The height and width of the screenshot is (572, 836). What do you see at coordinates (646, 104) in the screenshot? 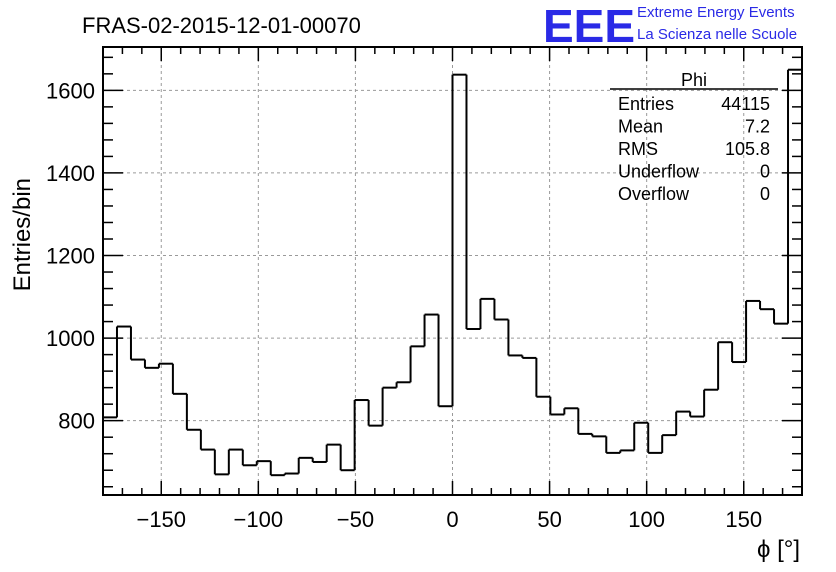
I see `stats-row-label: Entries` at bounding box center [646, 104].